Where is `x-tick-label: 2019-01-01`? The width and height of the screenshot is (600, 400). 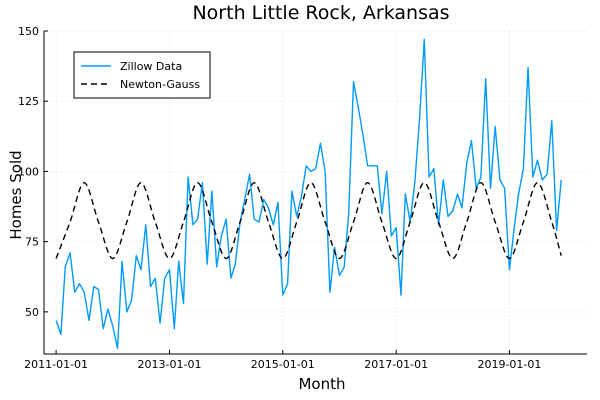
x-tick-label: 2019-01-01 is located at coordinates (509, 364).